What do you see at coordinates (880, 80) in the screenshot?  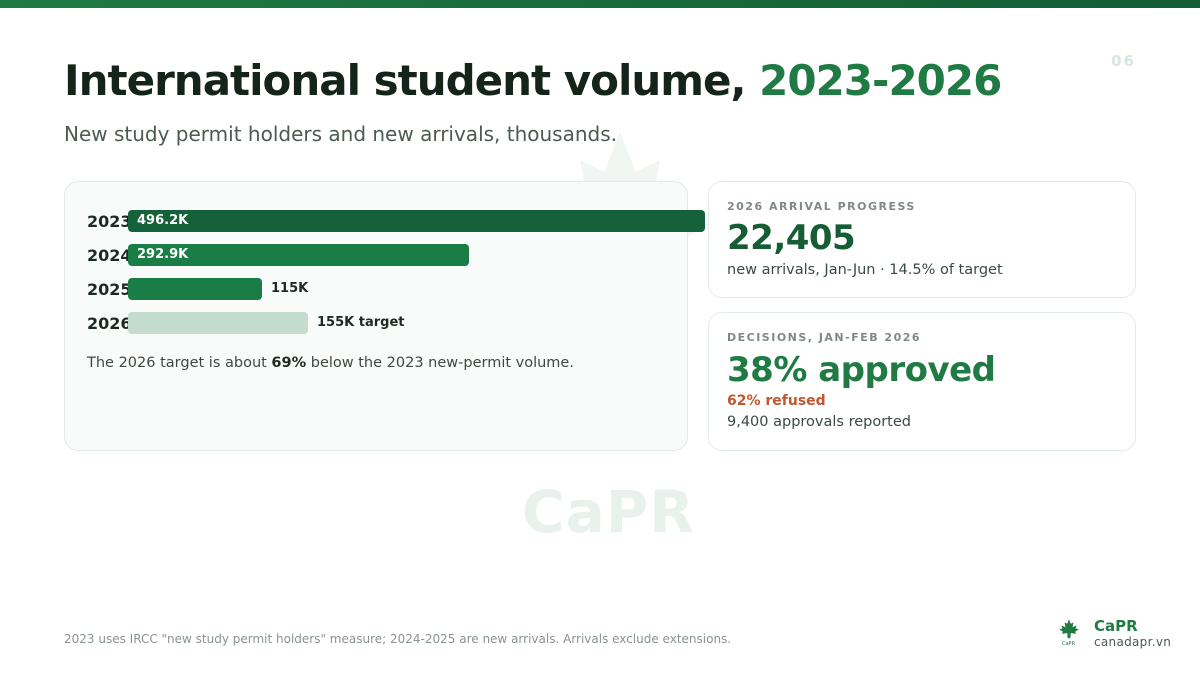 I see `title-accent: 2023-2026` at bounding box center [880, 80].